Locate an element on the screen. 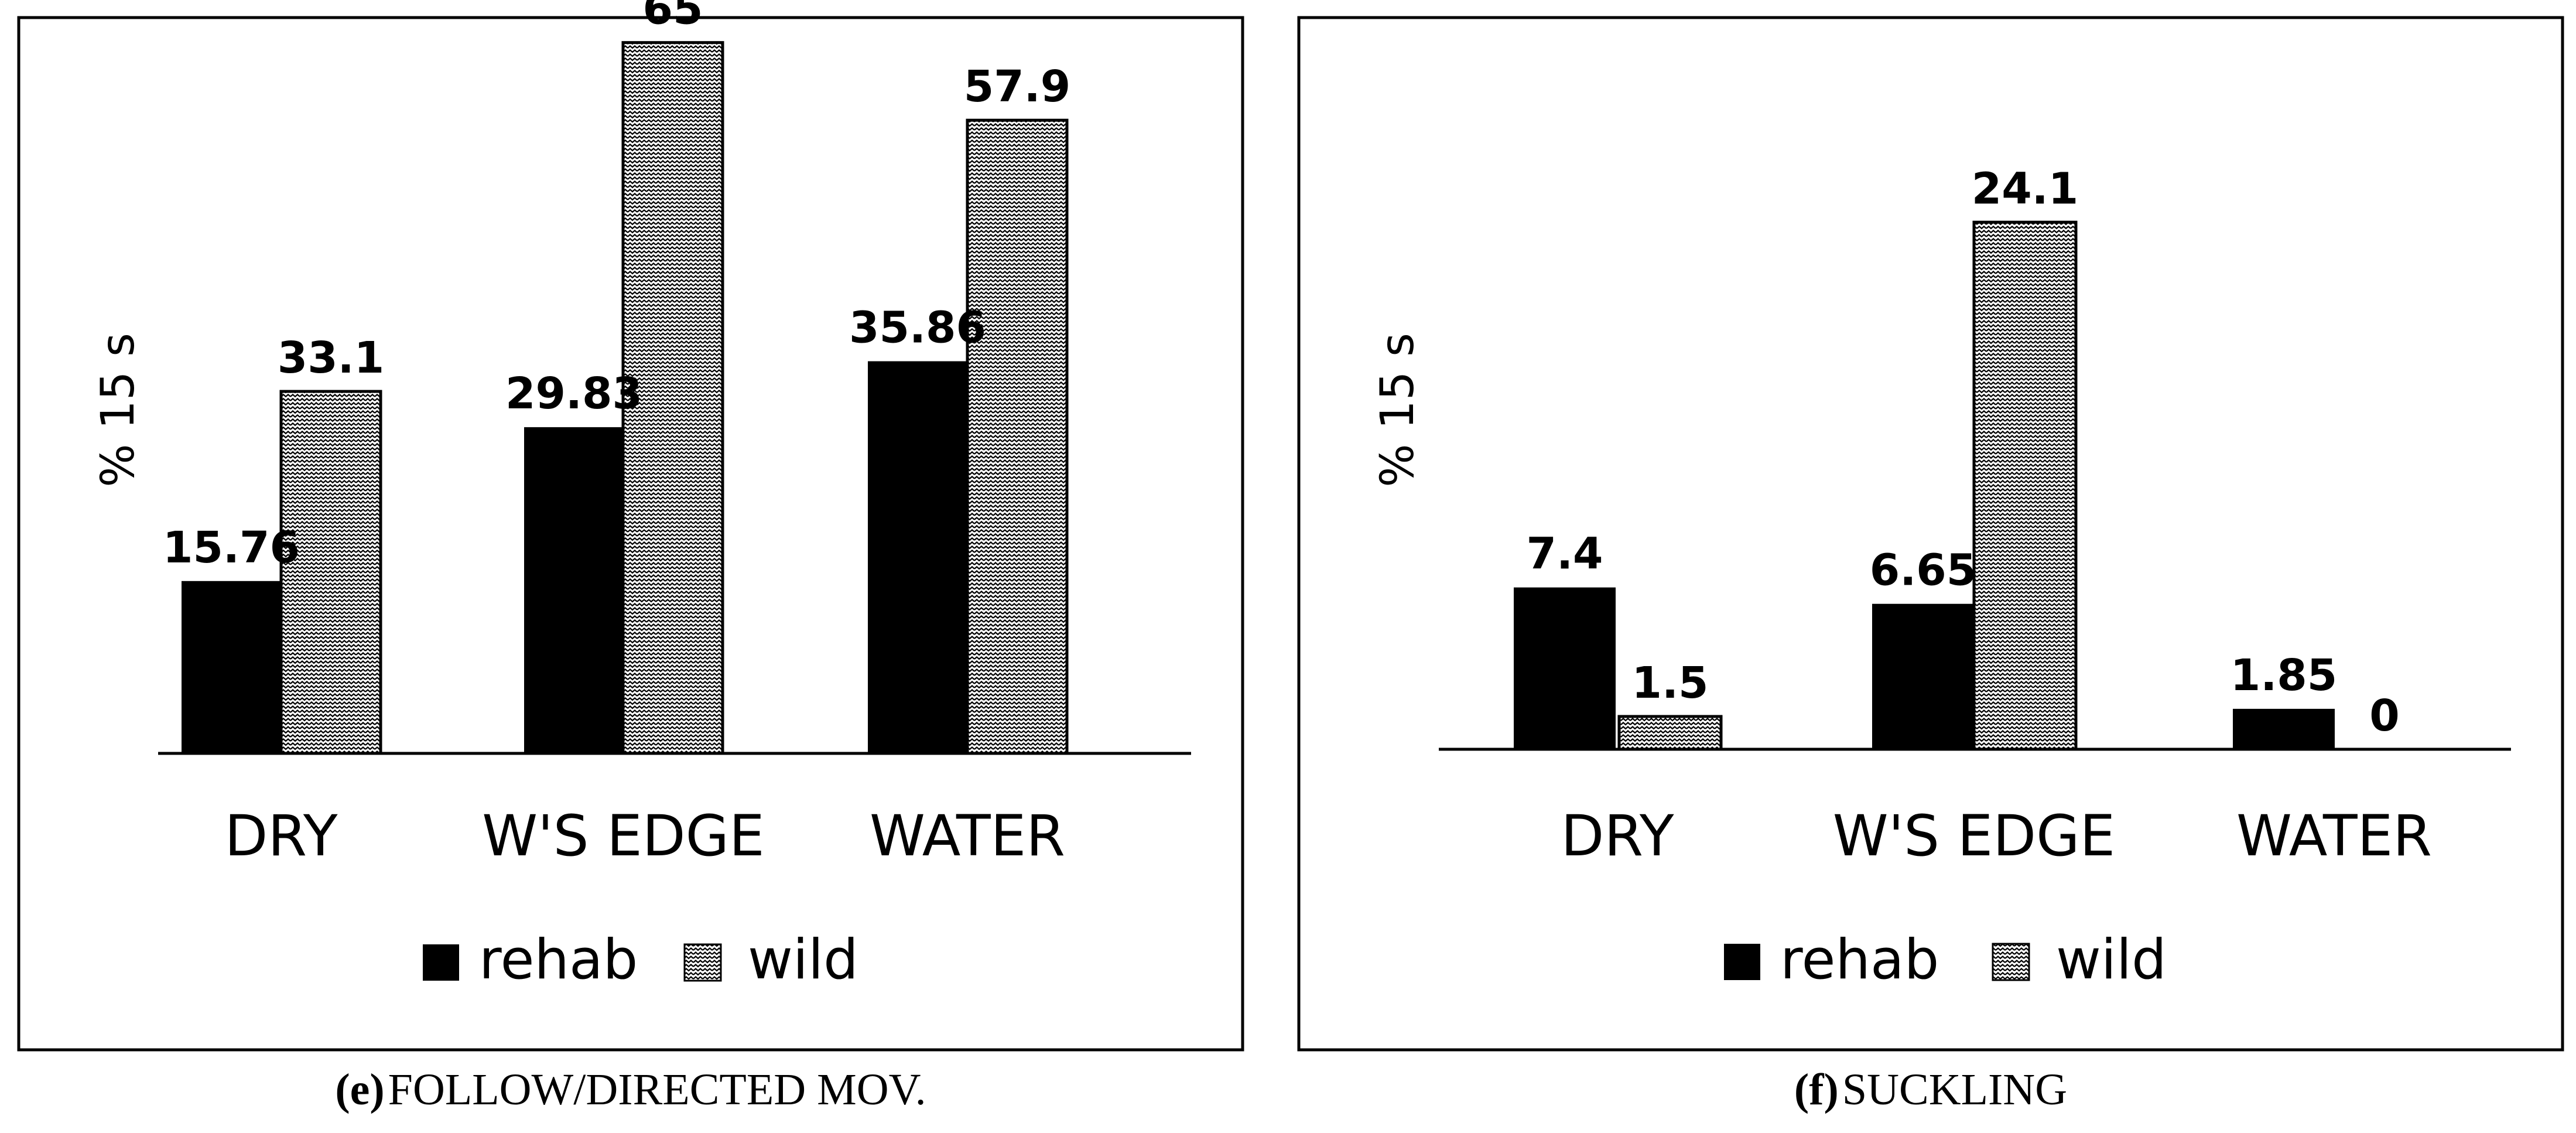 The height and width of the screenshot is (1133, 2576). caption-f: (f)SUCKLING is located at coordinates (1931, 1089).